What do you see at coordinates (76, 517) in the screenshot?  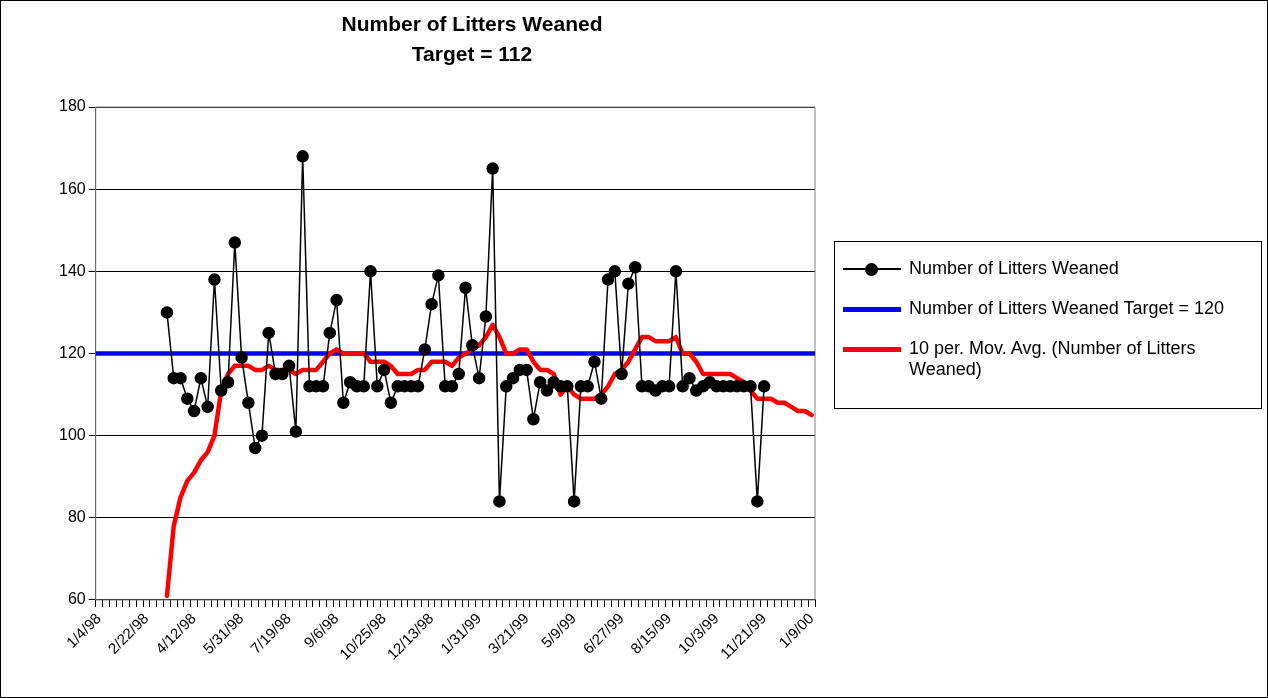 I see `y-tick-label: 80` at bounding box center [76, 517].